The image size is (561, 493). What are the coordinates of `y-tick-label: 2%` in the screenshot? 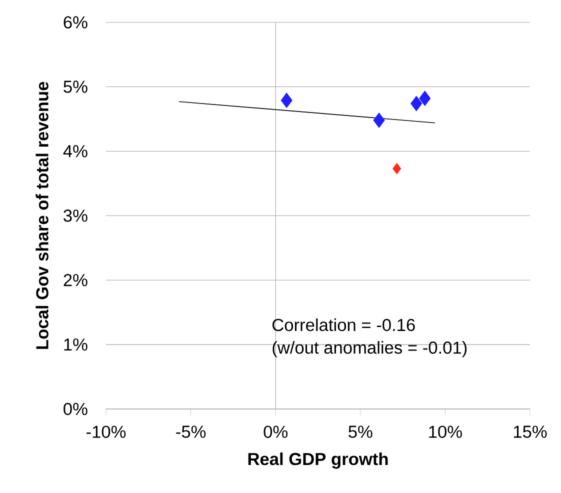 It's located at (76, 280).